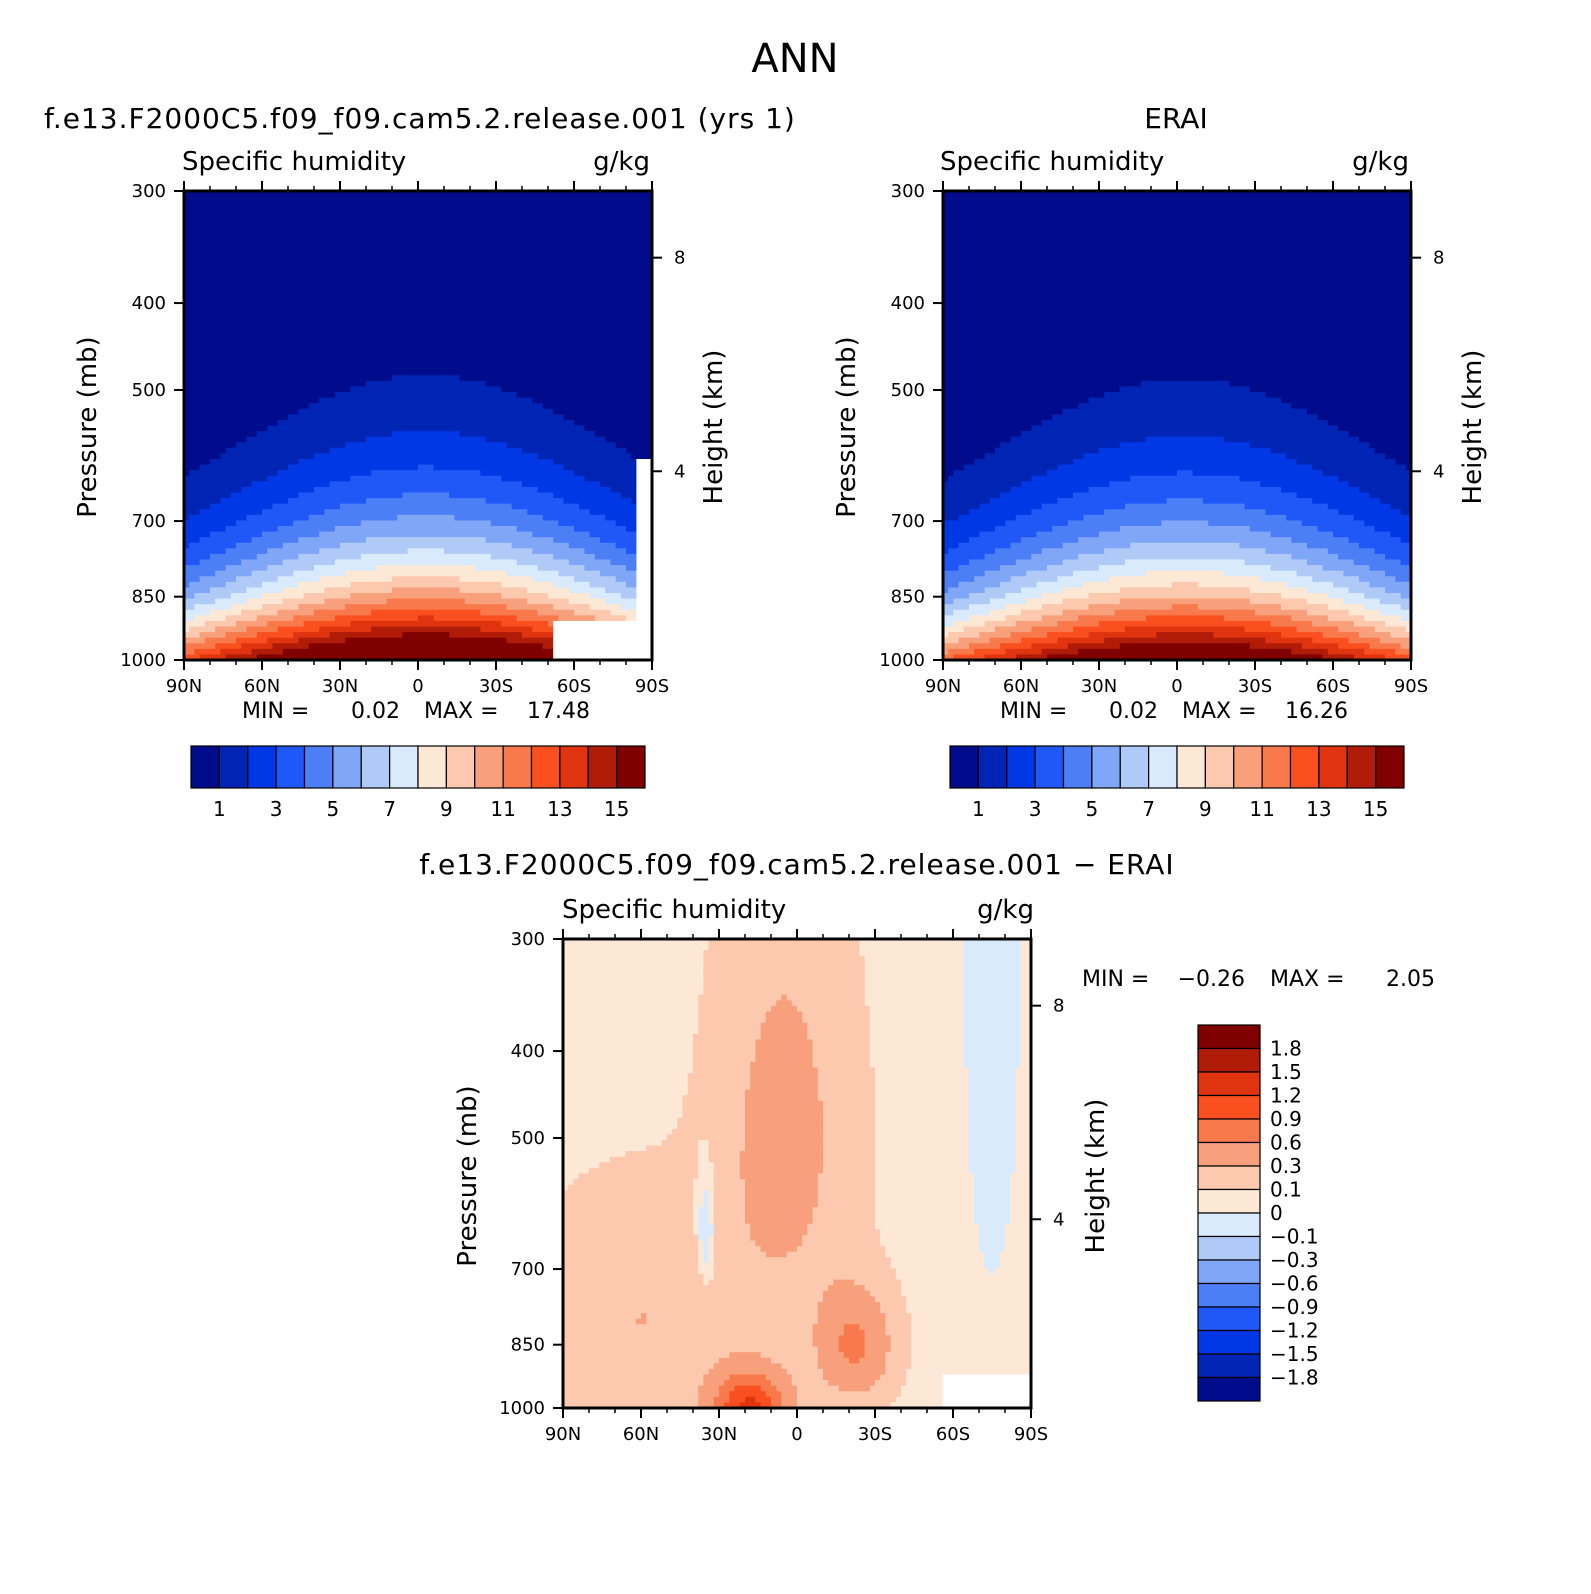 This screenshot has height=1594, width=1591. Describe the element at coordinates (205, 767) in the screenshot. I see `colorbar-swatch` at that location.